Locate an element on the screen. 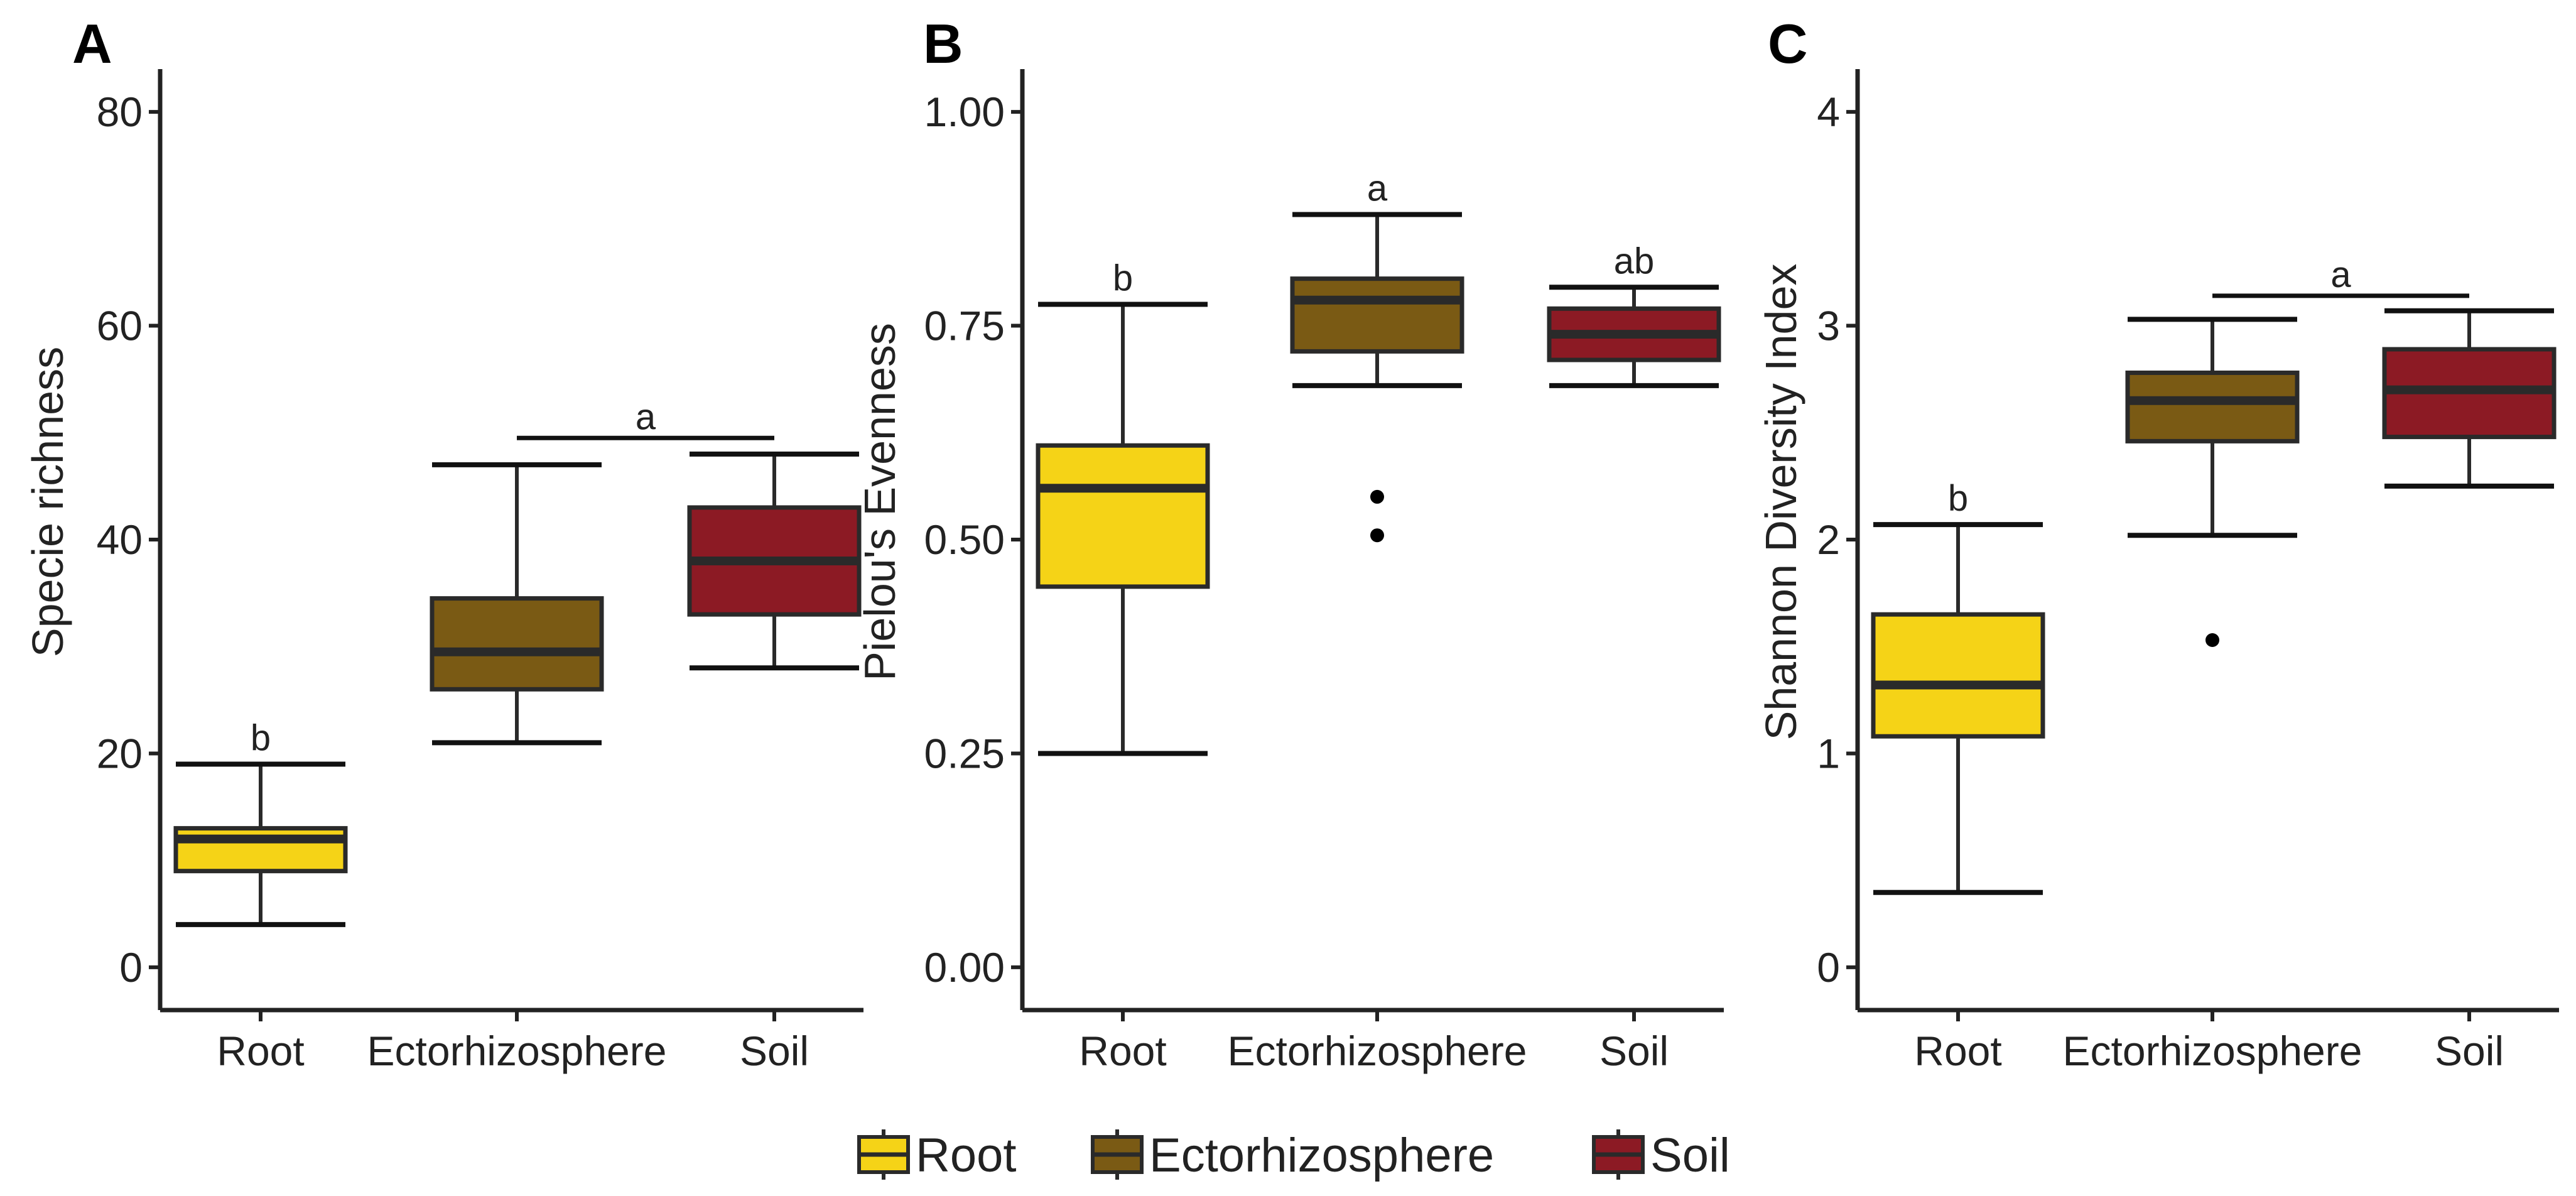 The width and height of the screenshot is (2576, 1196). y-tick-label: 0.25 is located at coordinates (964, 753).